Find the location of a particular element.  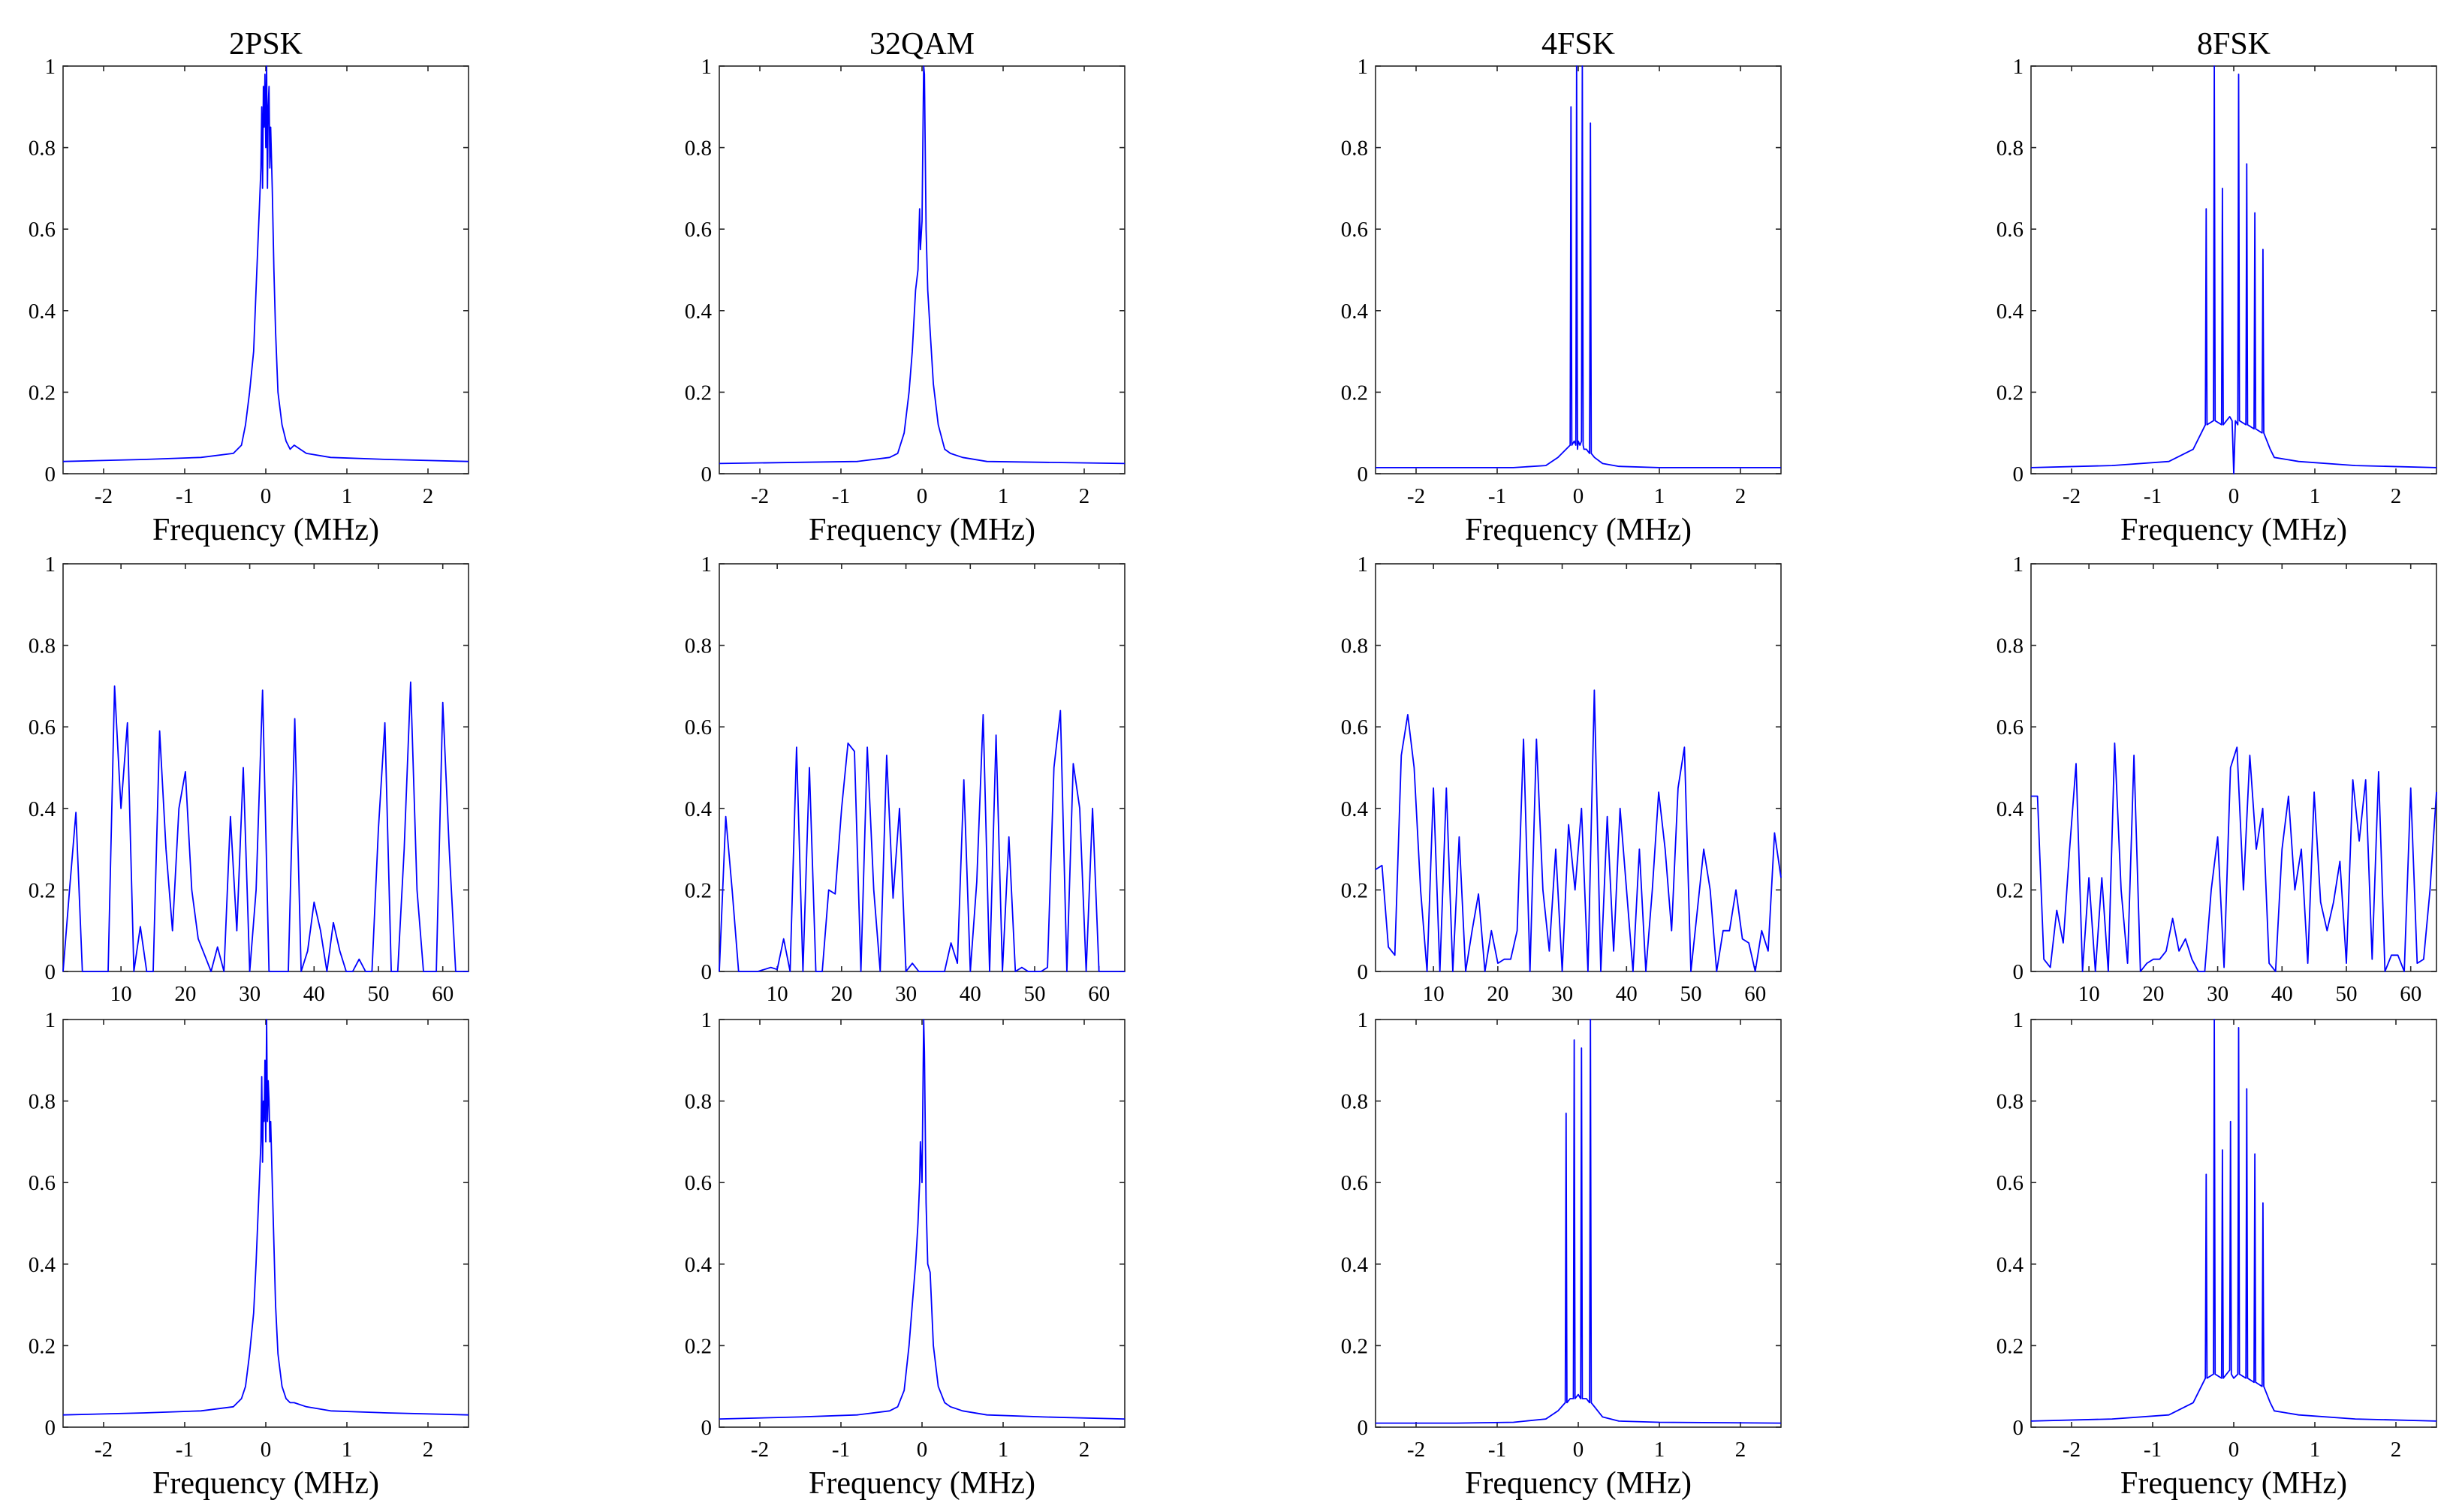

subplot-2-1: 0 0.2 0.4 0.6 0.8 1 -2 -1 0 1 2 Frequency (MHz) is located at coordinates (906, 1254).